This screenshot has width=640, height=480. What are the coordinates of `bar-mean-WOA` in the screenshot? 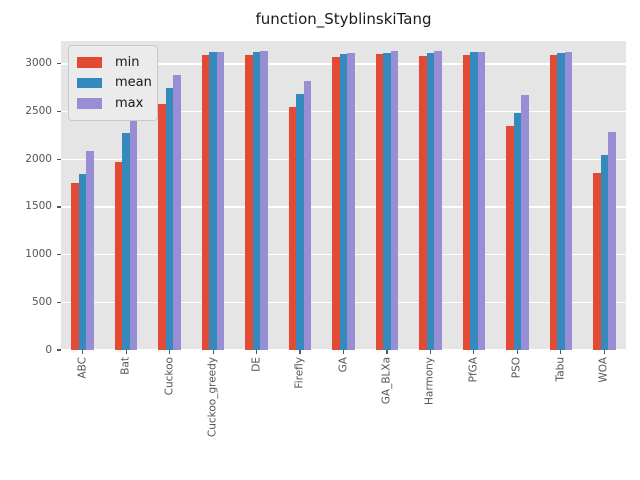 It's located at (604, 252).